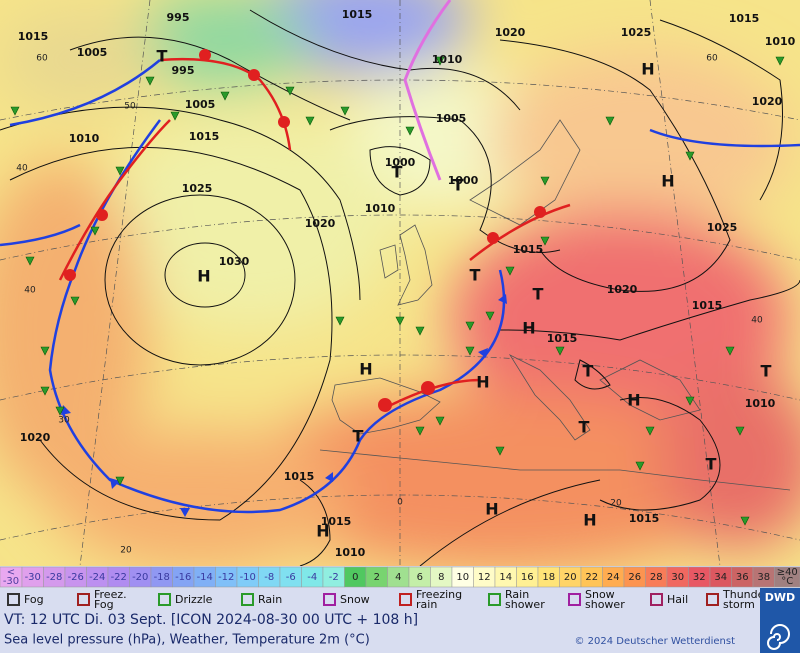  What do you see at coordinates (525, 599) in the screenshot?
I see `legend-label: Rain shower` at bounding box center [525, 599].